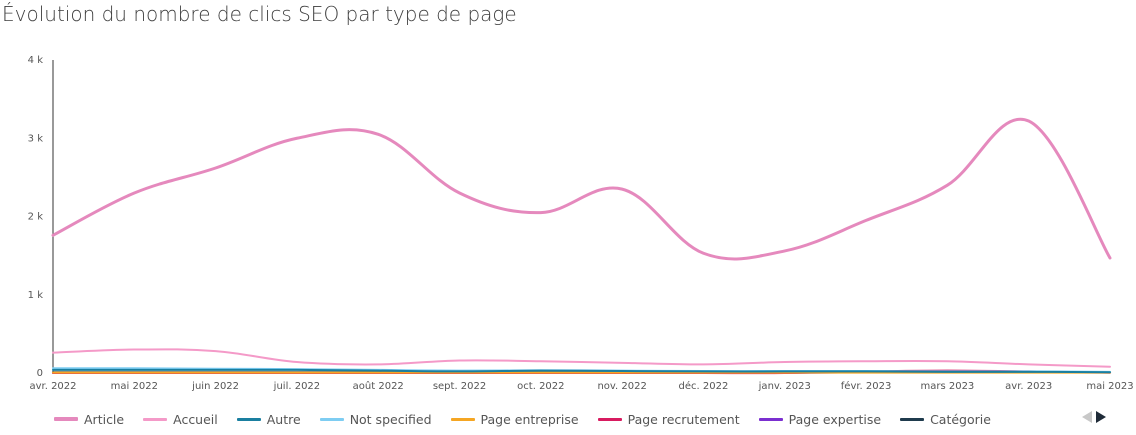 The height and width of the screenshot is (435, 1136). I want to click on x-tick-label-2: juin 2022, so click(215, 386).